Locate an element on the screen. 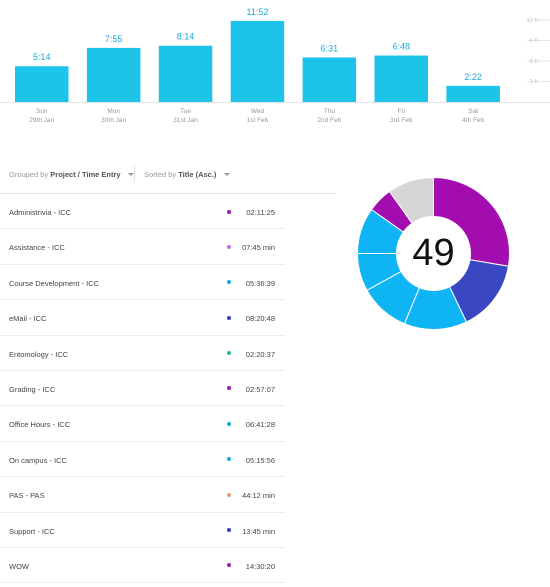 The height and width of the screenshot is (587, 550). entry-duration: 06:41:28 is located at coordinates (260, 425).